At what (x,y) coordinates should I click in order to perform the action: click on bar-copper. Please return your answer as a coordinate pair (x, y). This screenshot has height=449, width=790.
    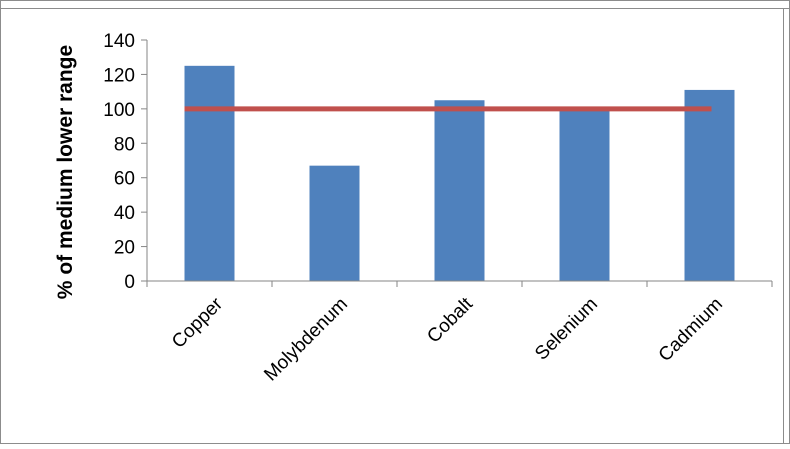
    Looking at the image, I should click on (209, 173).